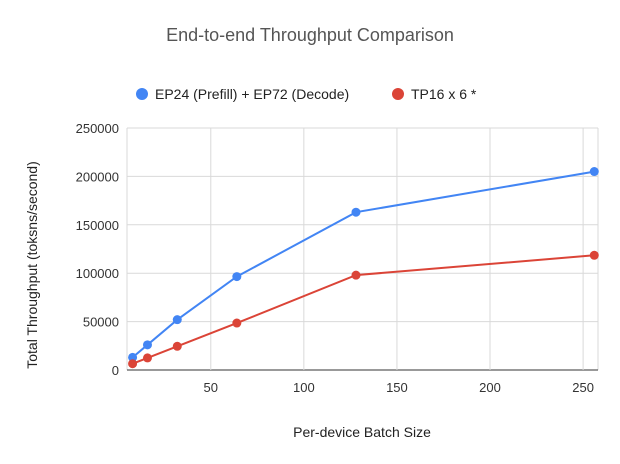  I want to click on y-tick-label: 250000, so click(97, 128).